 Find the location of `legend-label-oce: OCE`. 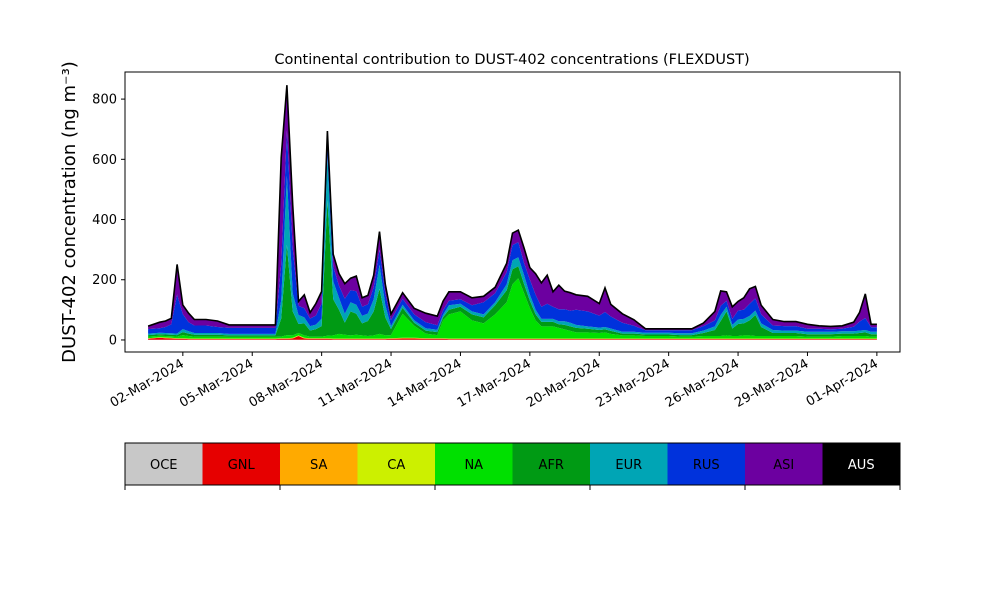

legend-label-oce: OCE is located at coordinates (164, 465).